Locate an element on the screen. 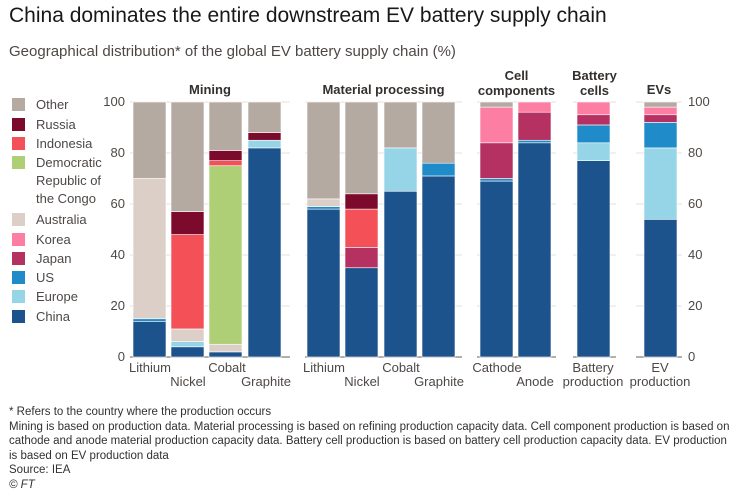 The width and height of the screenshot is (736, 498). legend-label: China is located at coordinates (53, 316).